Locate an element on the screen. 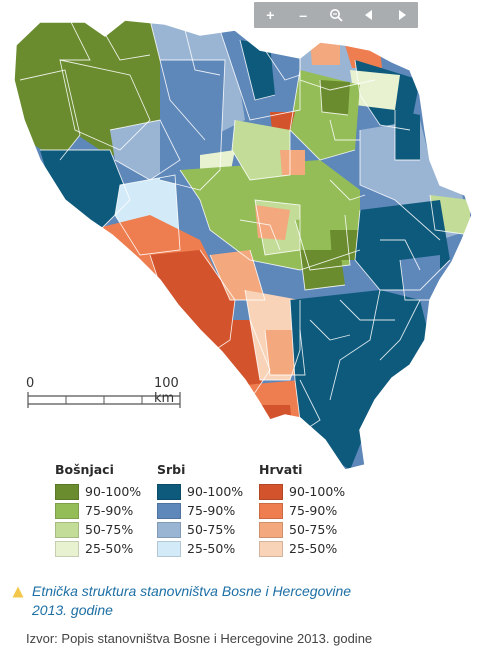 This screenshot has height=658, width=495. region-srbi-90-100-west is located at coordinates (85, 190).